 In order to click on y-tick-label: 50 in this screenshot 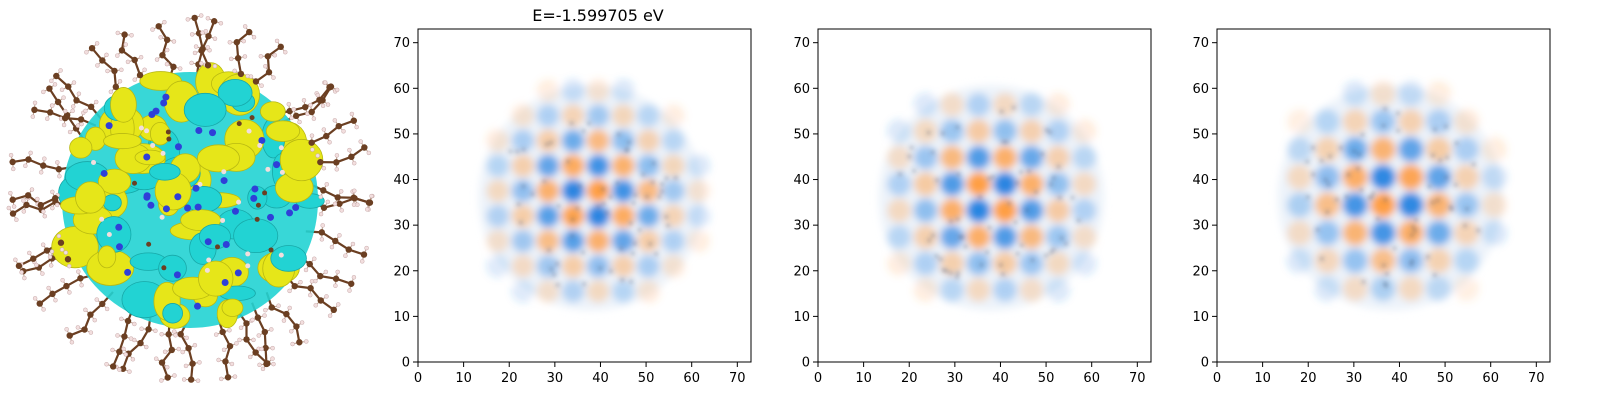, I will do `click(401, 134)`.